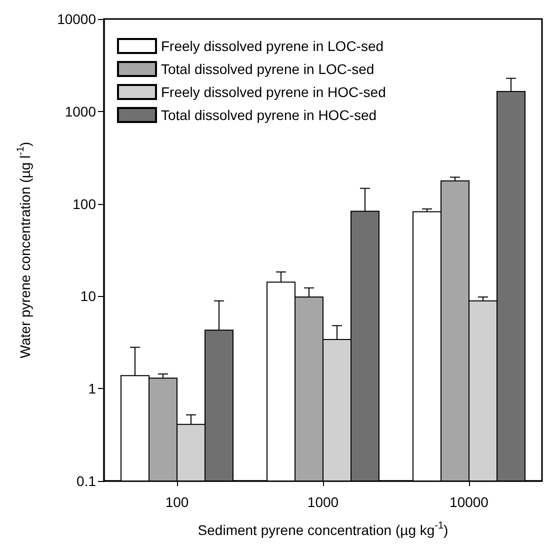  What do you see at coordinates (88, 296) in the screenshot?
I see `y-tick-label: 10` at bounding box center [88, 296].